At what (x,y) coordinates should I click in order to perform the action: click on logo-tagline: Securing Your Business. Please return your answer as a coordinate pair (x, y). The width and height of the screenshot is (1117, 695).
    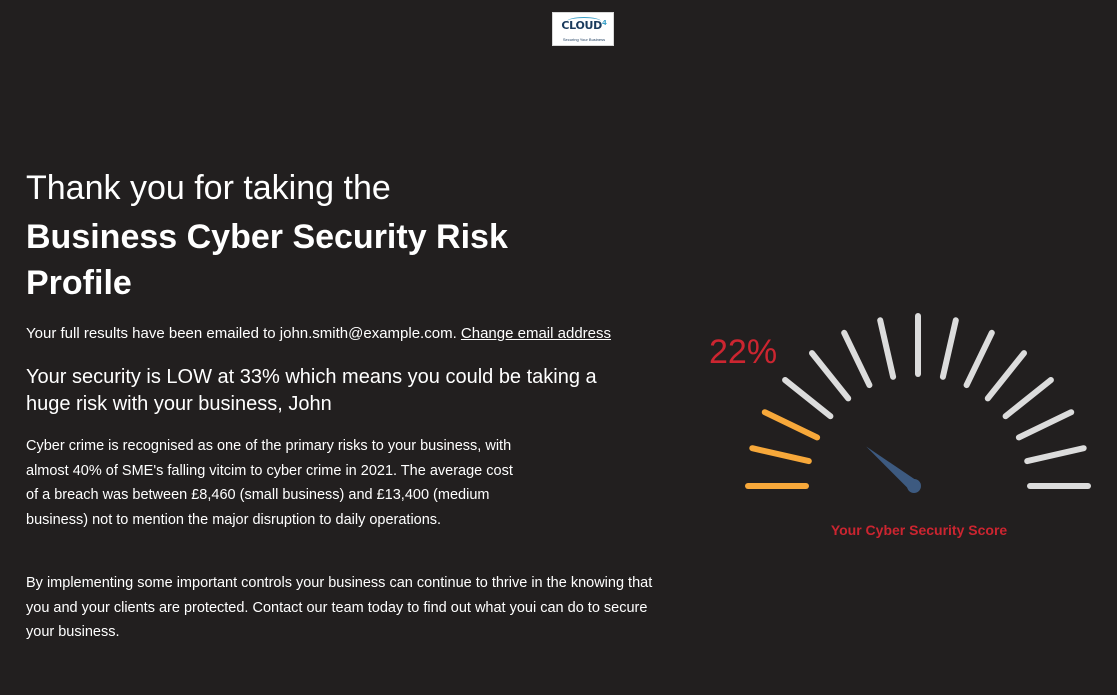
    Looking at the image, I should click on (584, 39).